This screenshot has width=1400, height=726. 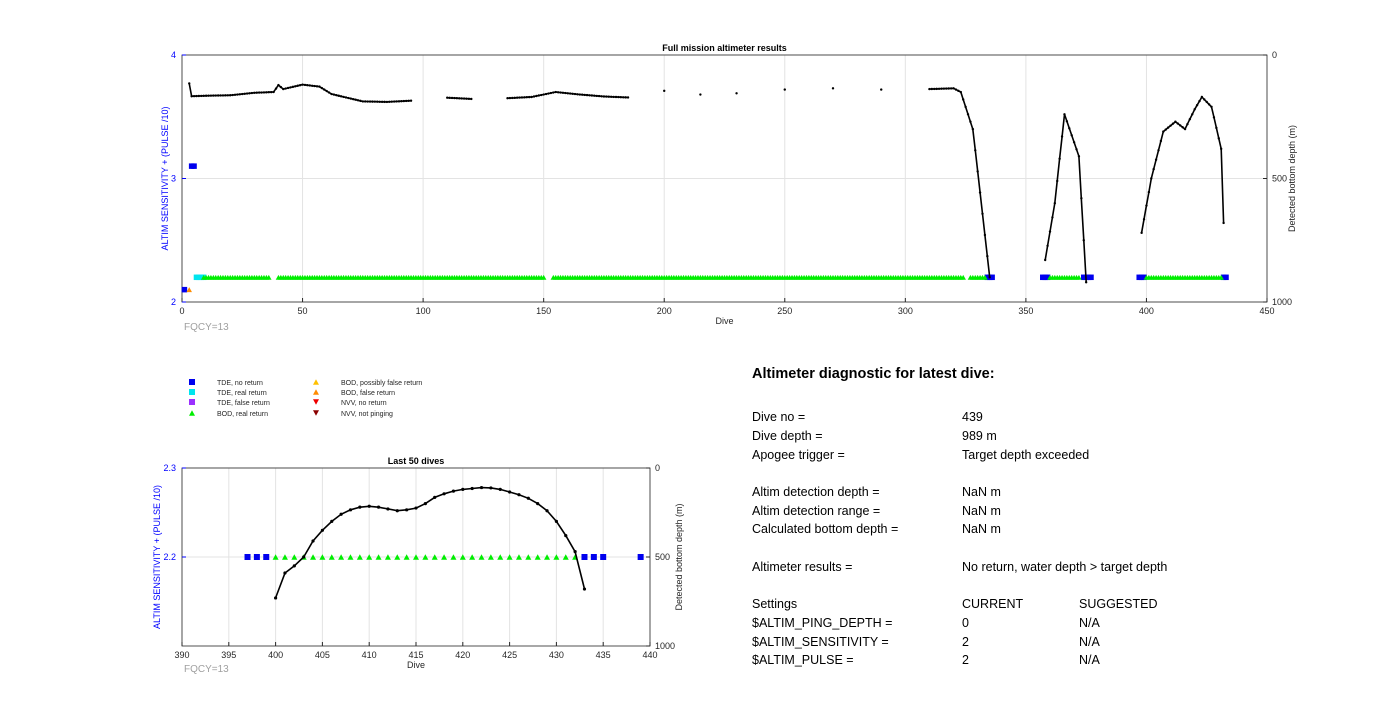 I want to click on legend-label: NVV, not pinging, so click(x=367, y=414).